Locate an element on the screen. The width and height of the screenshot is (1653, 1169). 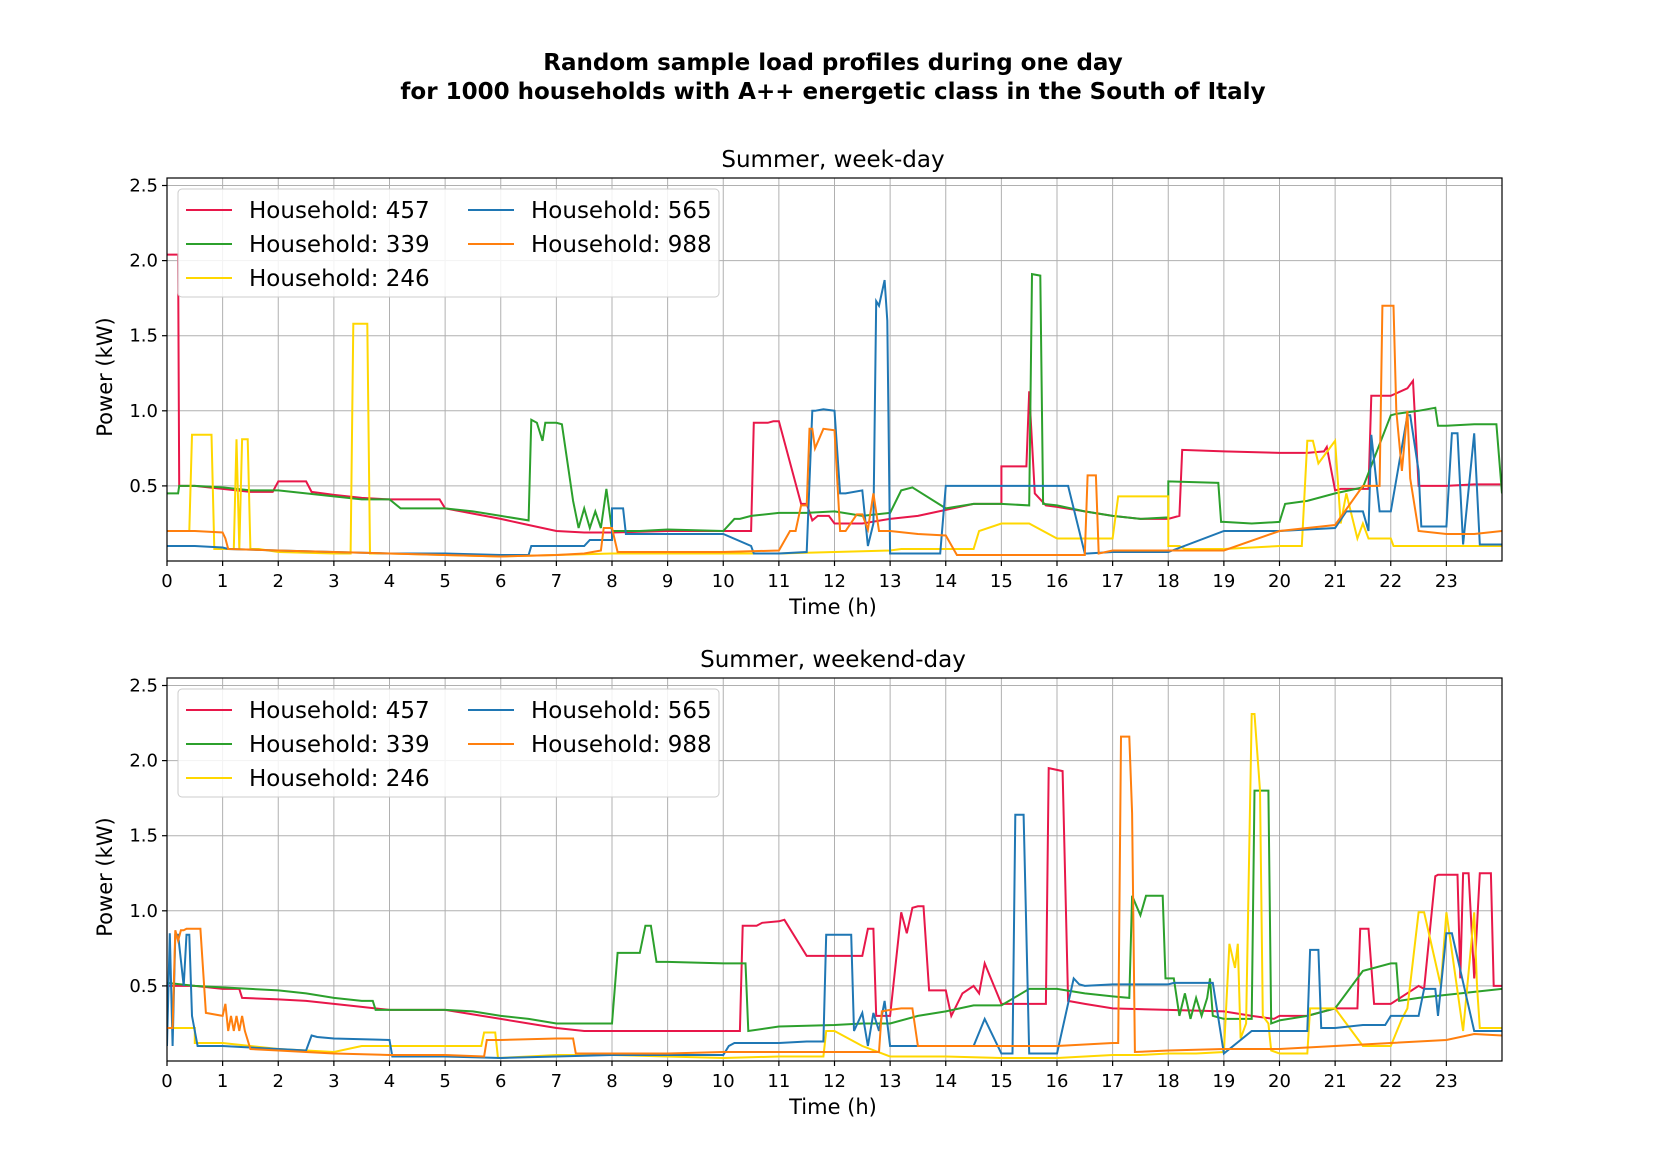
weekend-legend-label: Household: 457 is located at coordinates (339, 711).